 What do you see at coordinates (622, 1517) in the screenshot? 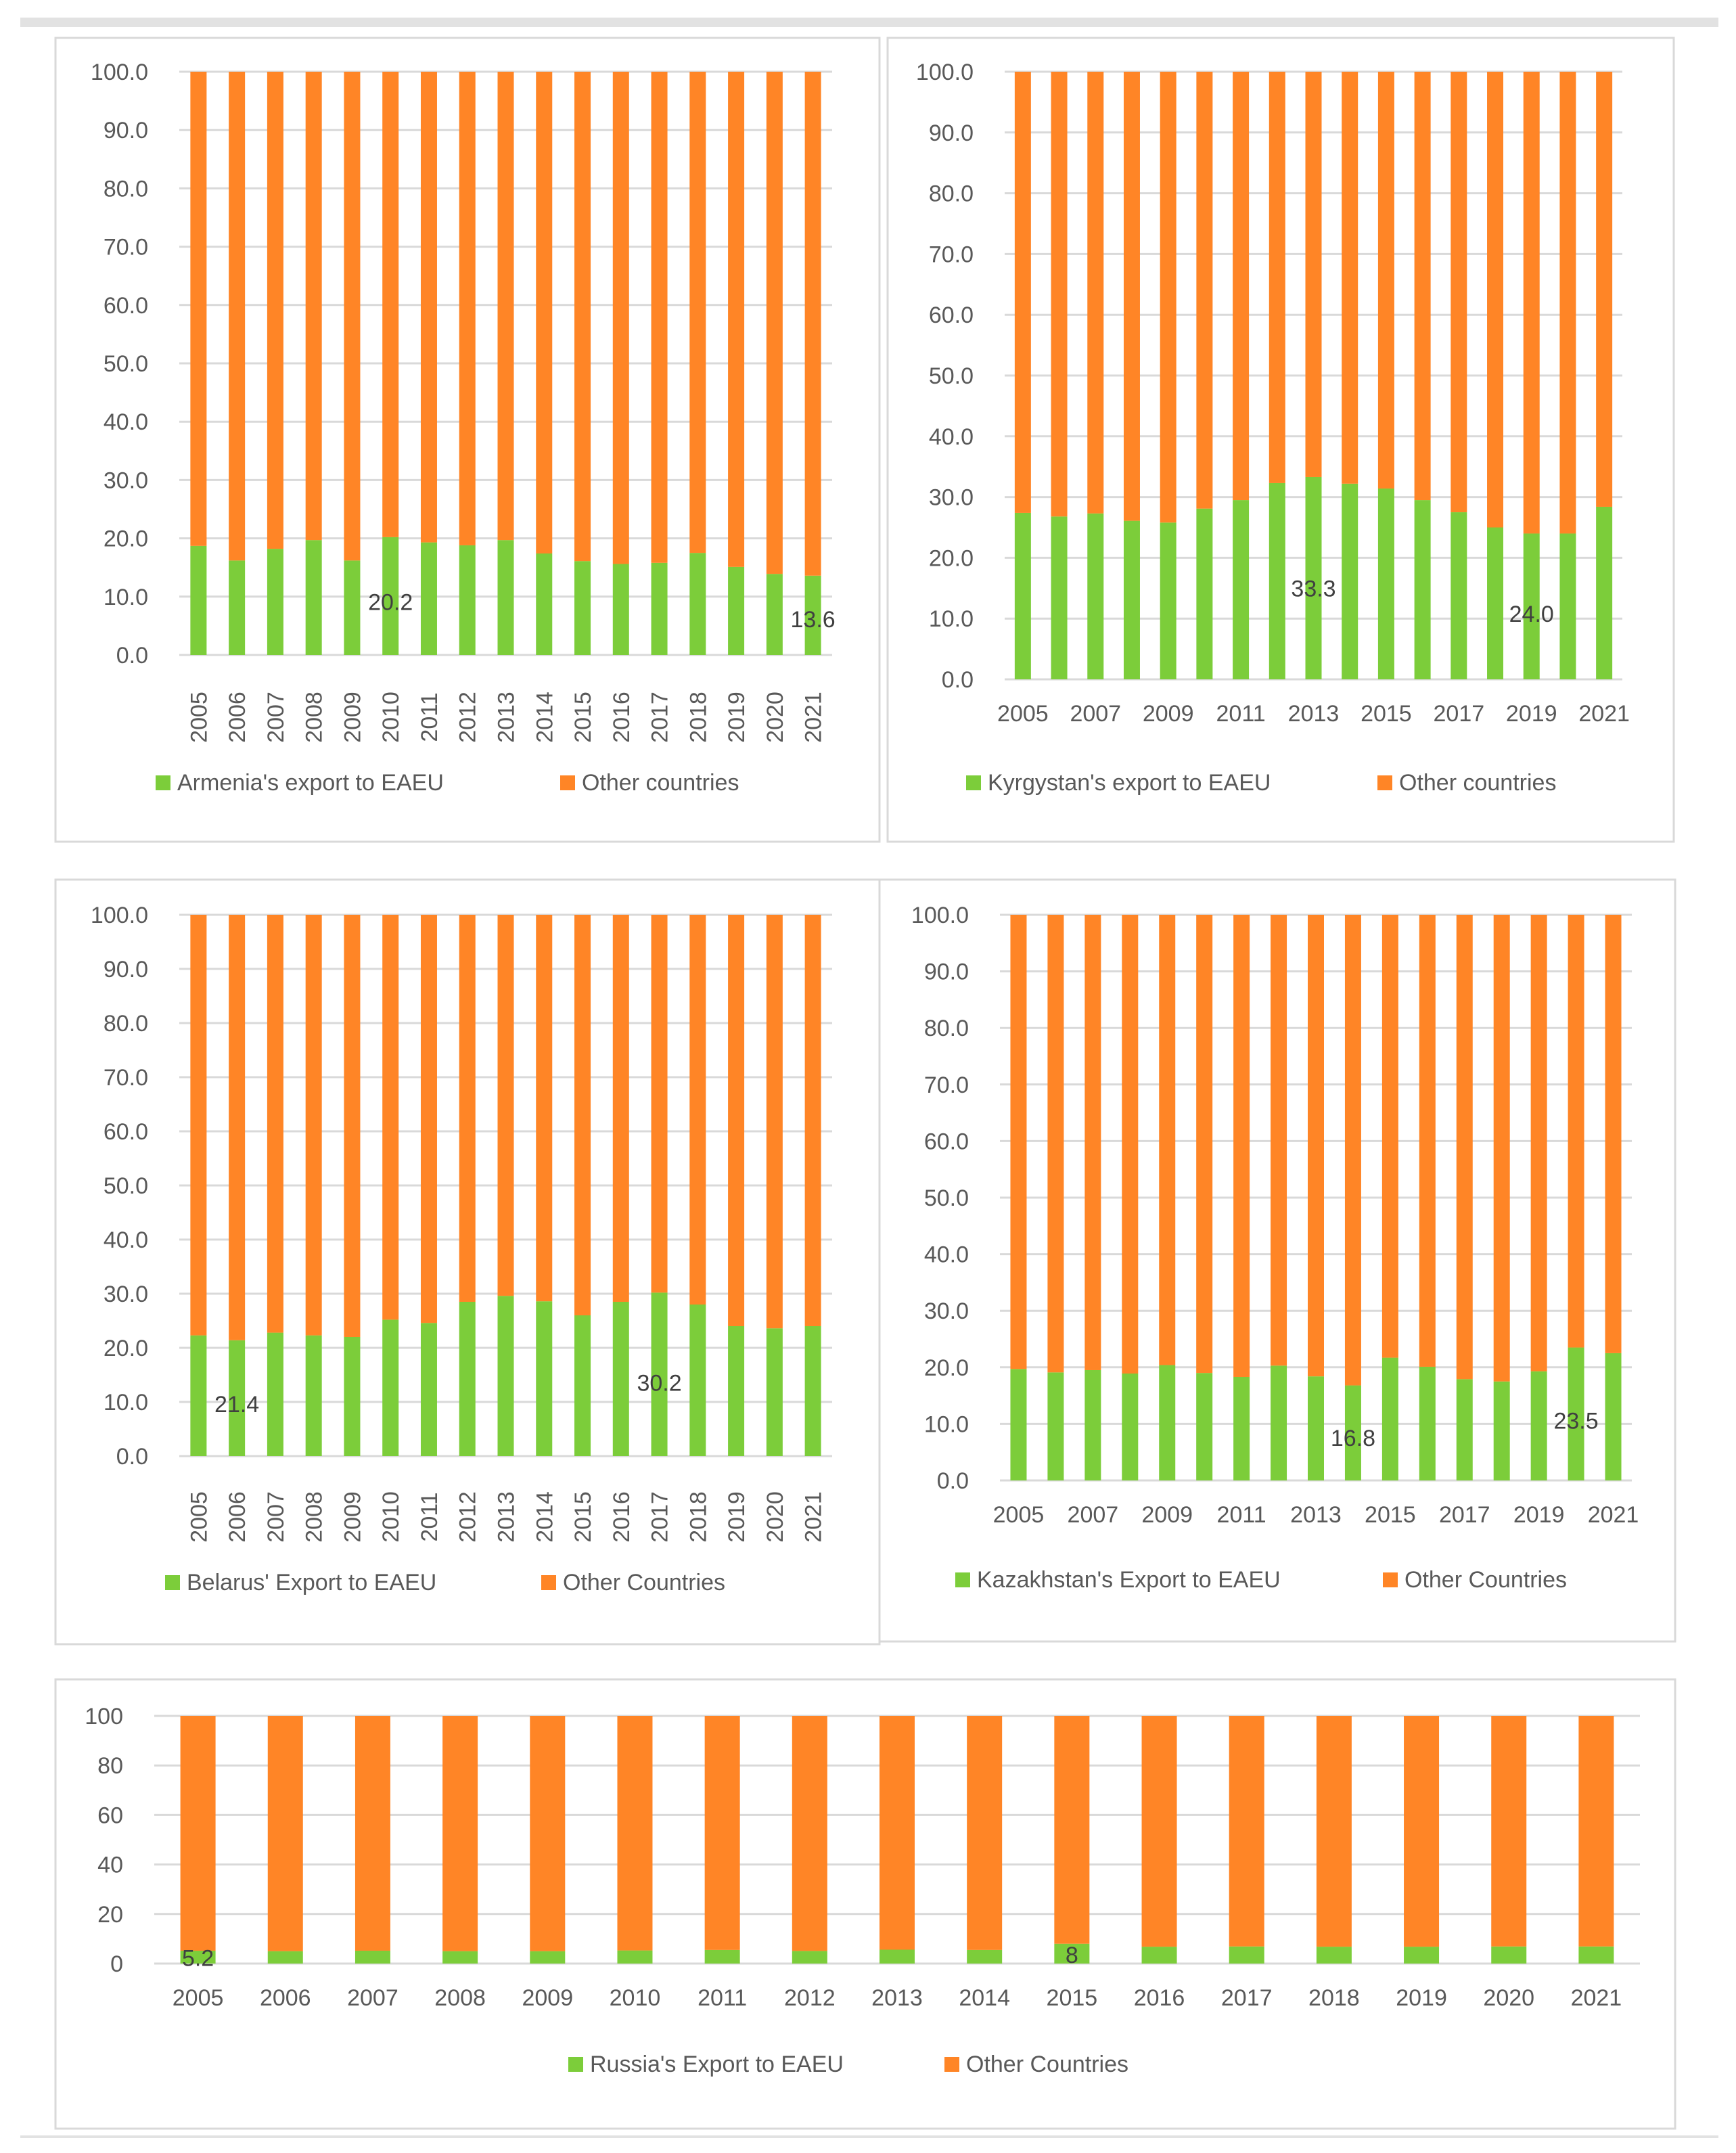
I see `x-tick-label: 2016` at bounding box center [622, 1517].